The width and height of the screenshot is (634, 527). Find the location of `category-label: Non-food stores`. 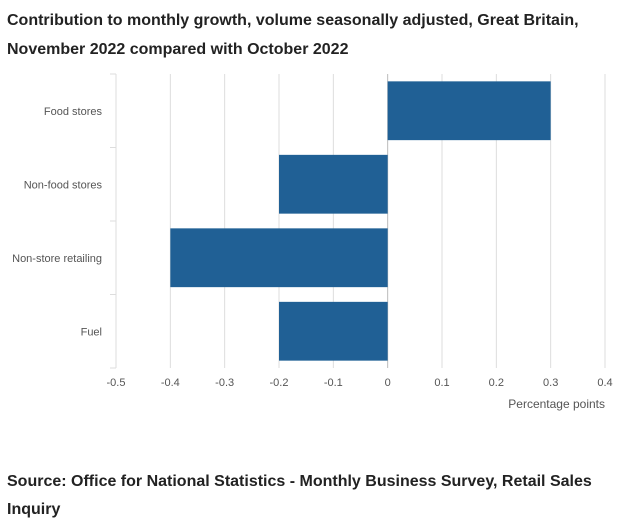

category-label: Non-food stores is located at coordinates (63, 185).